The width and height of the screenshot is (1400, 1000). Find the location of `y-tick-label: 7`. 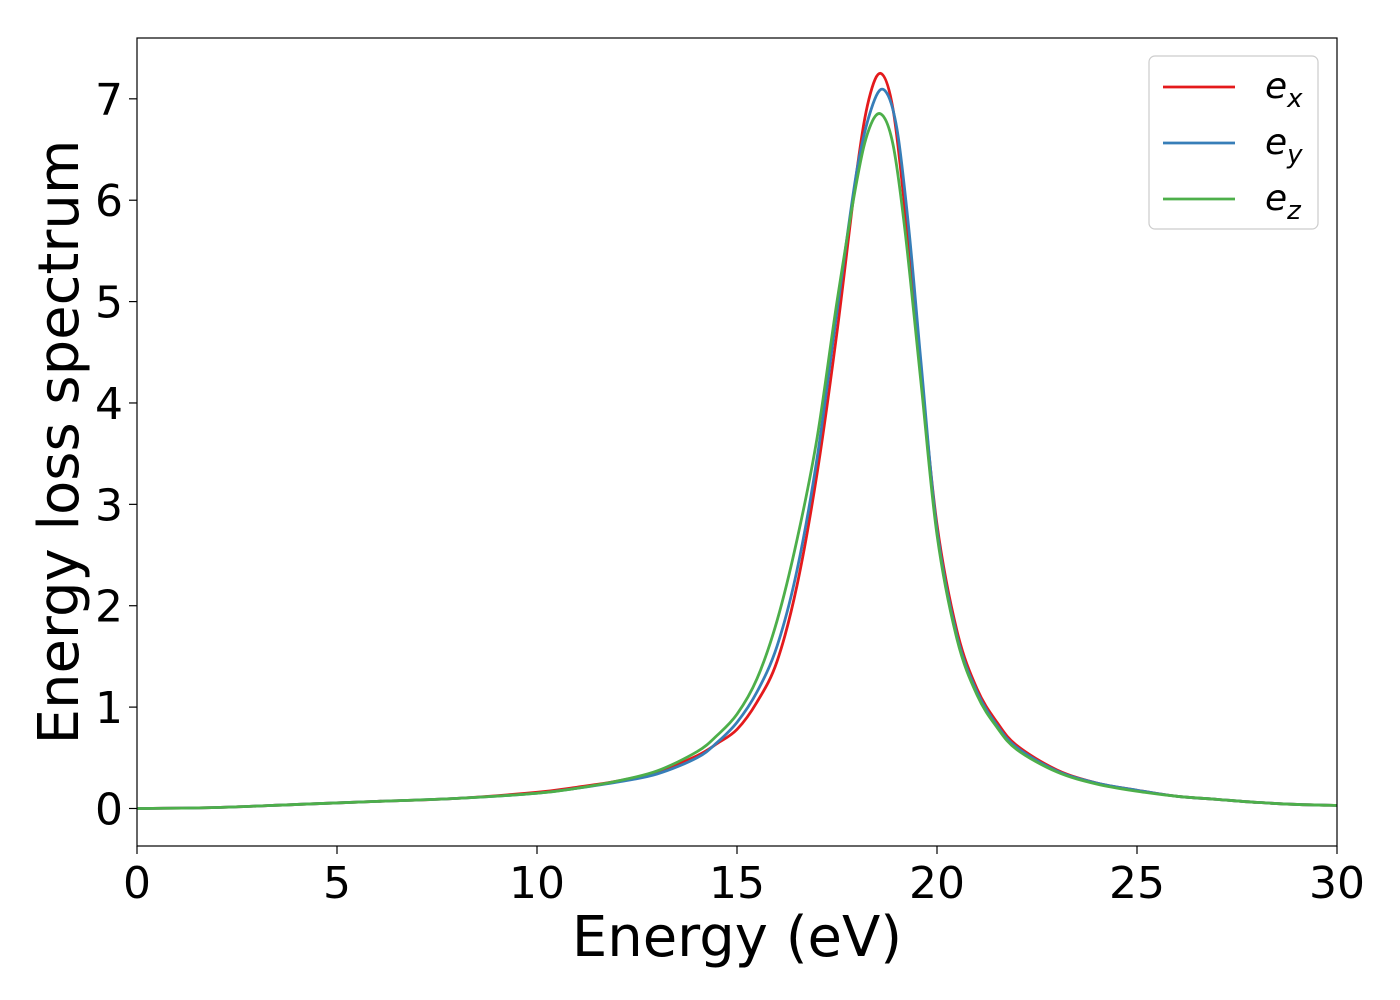

y-tick-label: 7 is located at coordinates (109, 100).